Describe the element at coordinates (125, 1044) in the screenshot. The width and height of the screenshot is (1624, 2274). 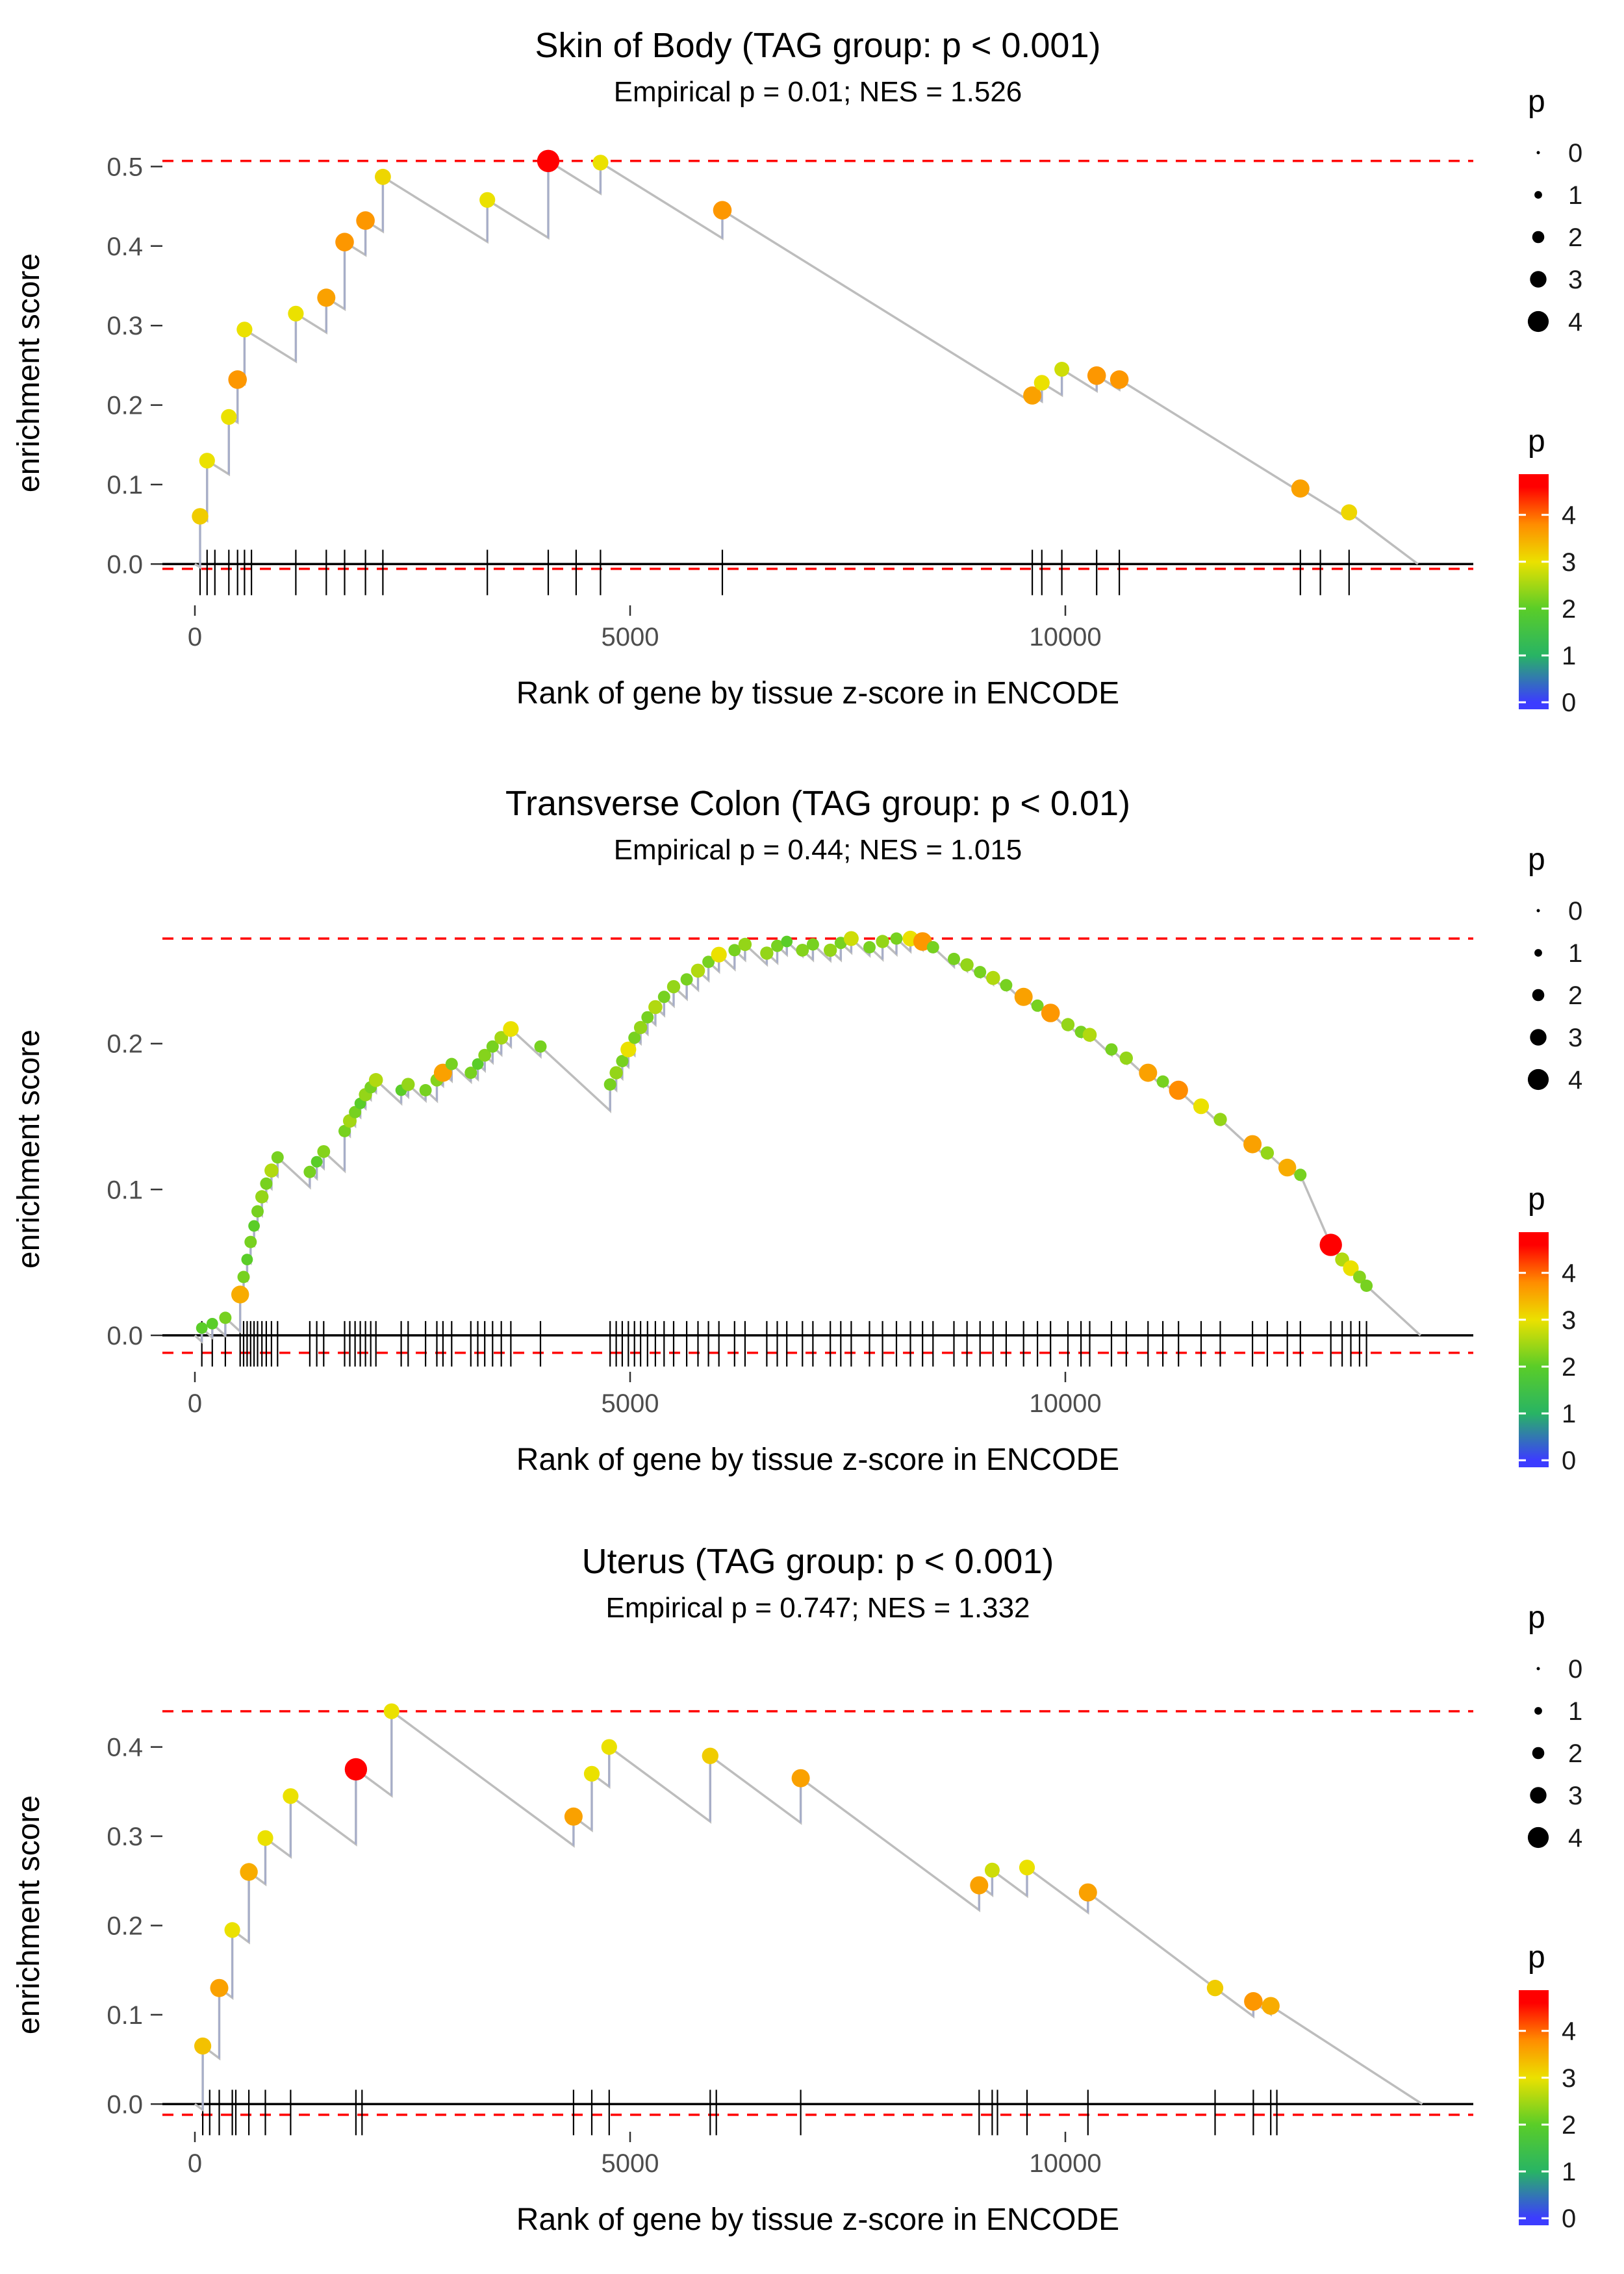
I see `y-tick-label: 0.2` at that location.